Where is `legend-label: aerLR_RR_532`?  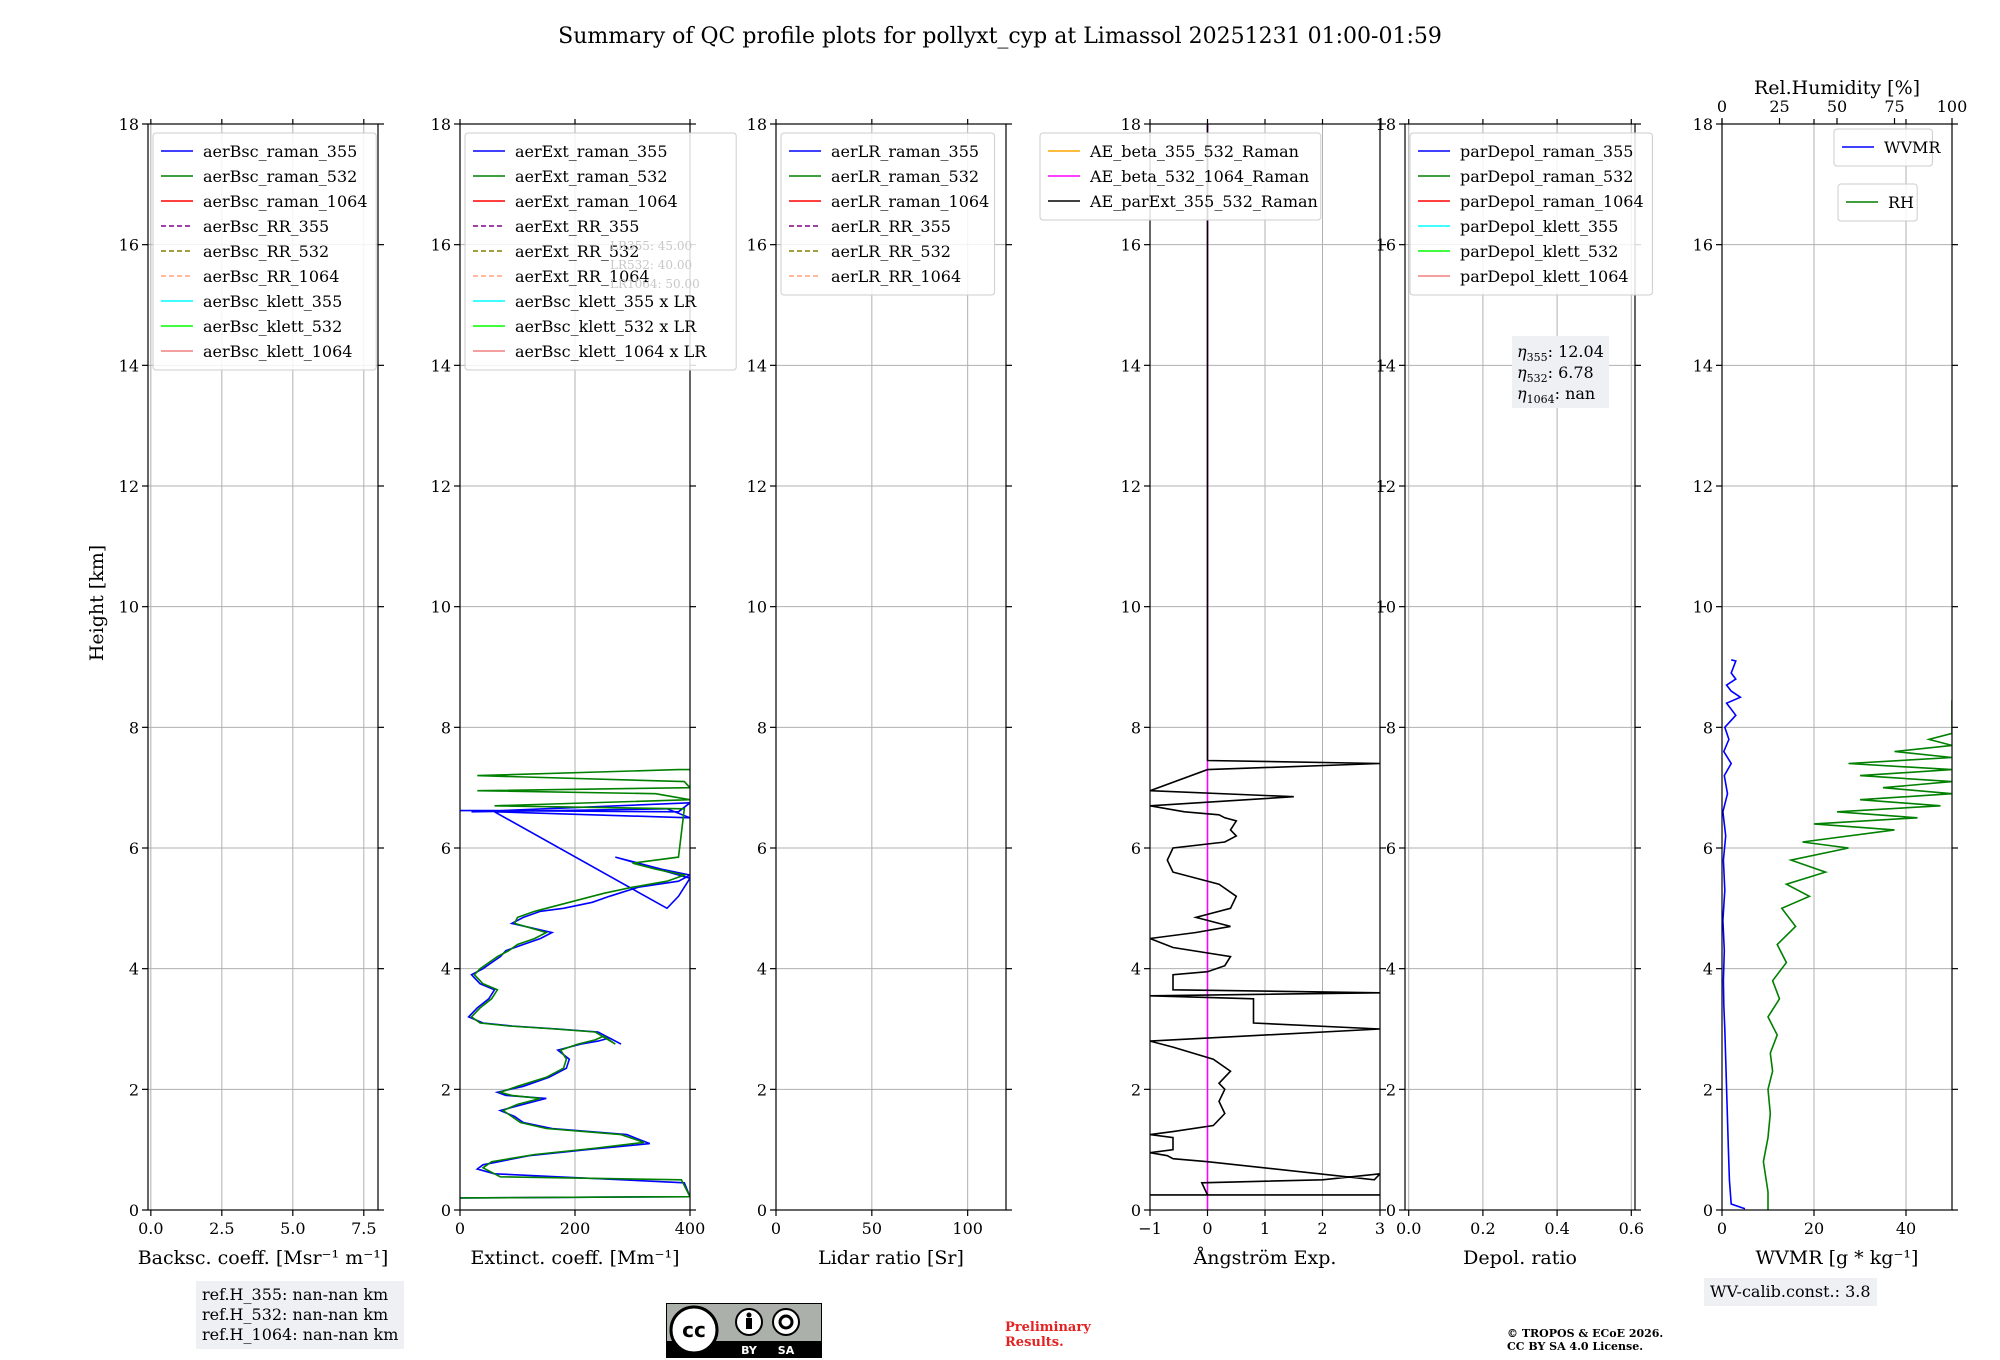
legend-label: aerLR_RR_532 is located at coordinates (891, 251).